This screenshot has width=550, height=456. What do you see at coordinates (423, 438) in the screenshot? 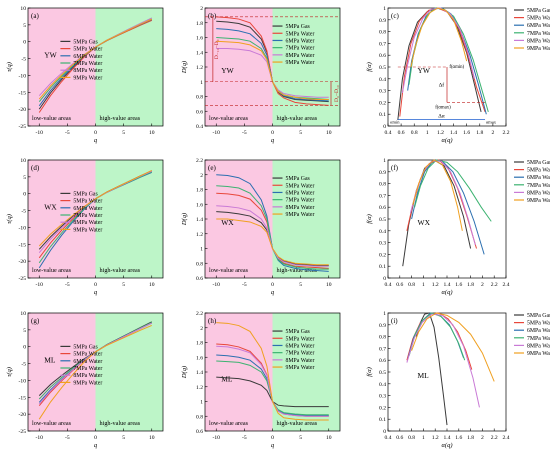
I see `x-tick-label: 1` at bounding box center [423, 438].